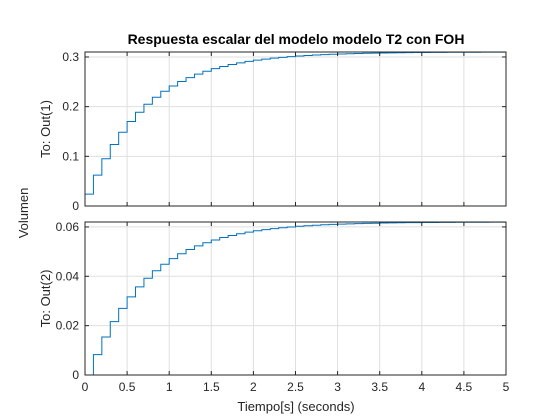 Image resolution: width=560 pixels, height=420 pixels. I want to click on x-axis-label: Tiempo[s] (seconds), so click(295, 406).